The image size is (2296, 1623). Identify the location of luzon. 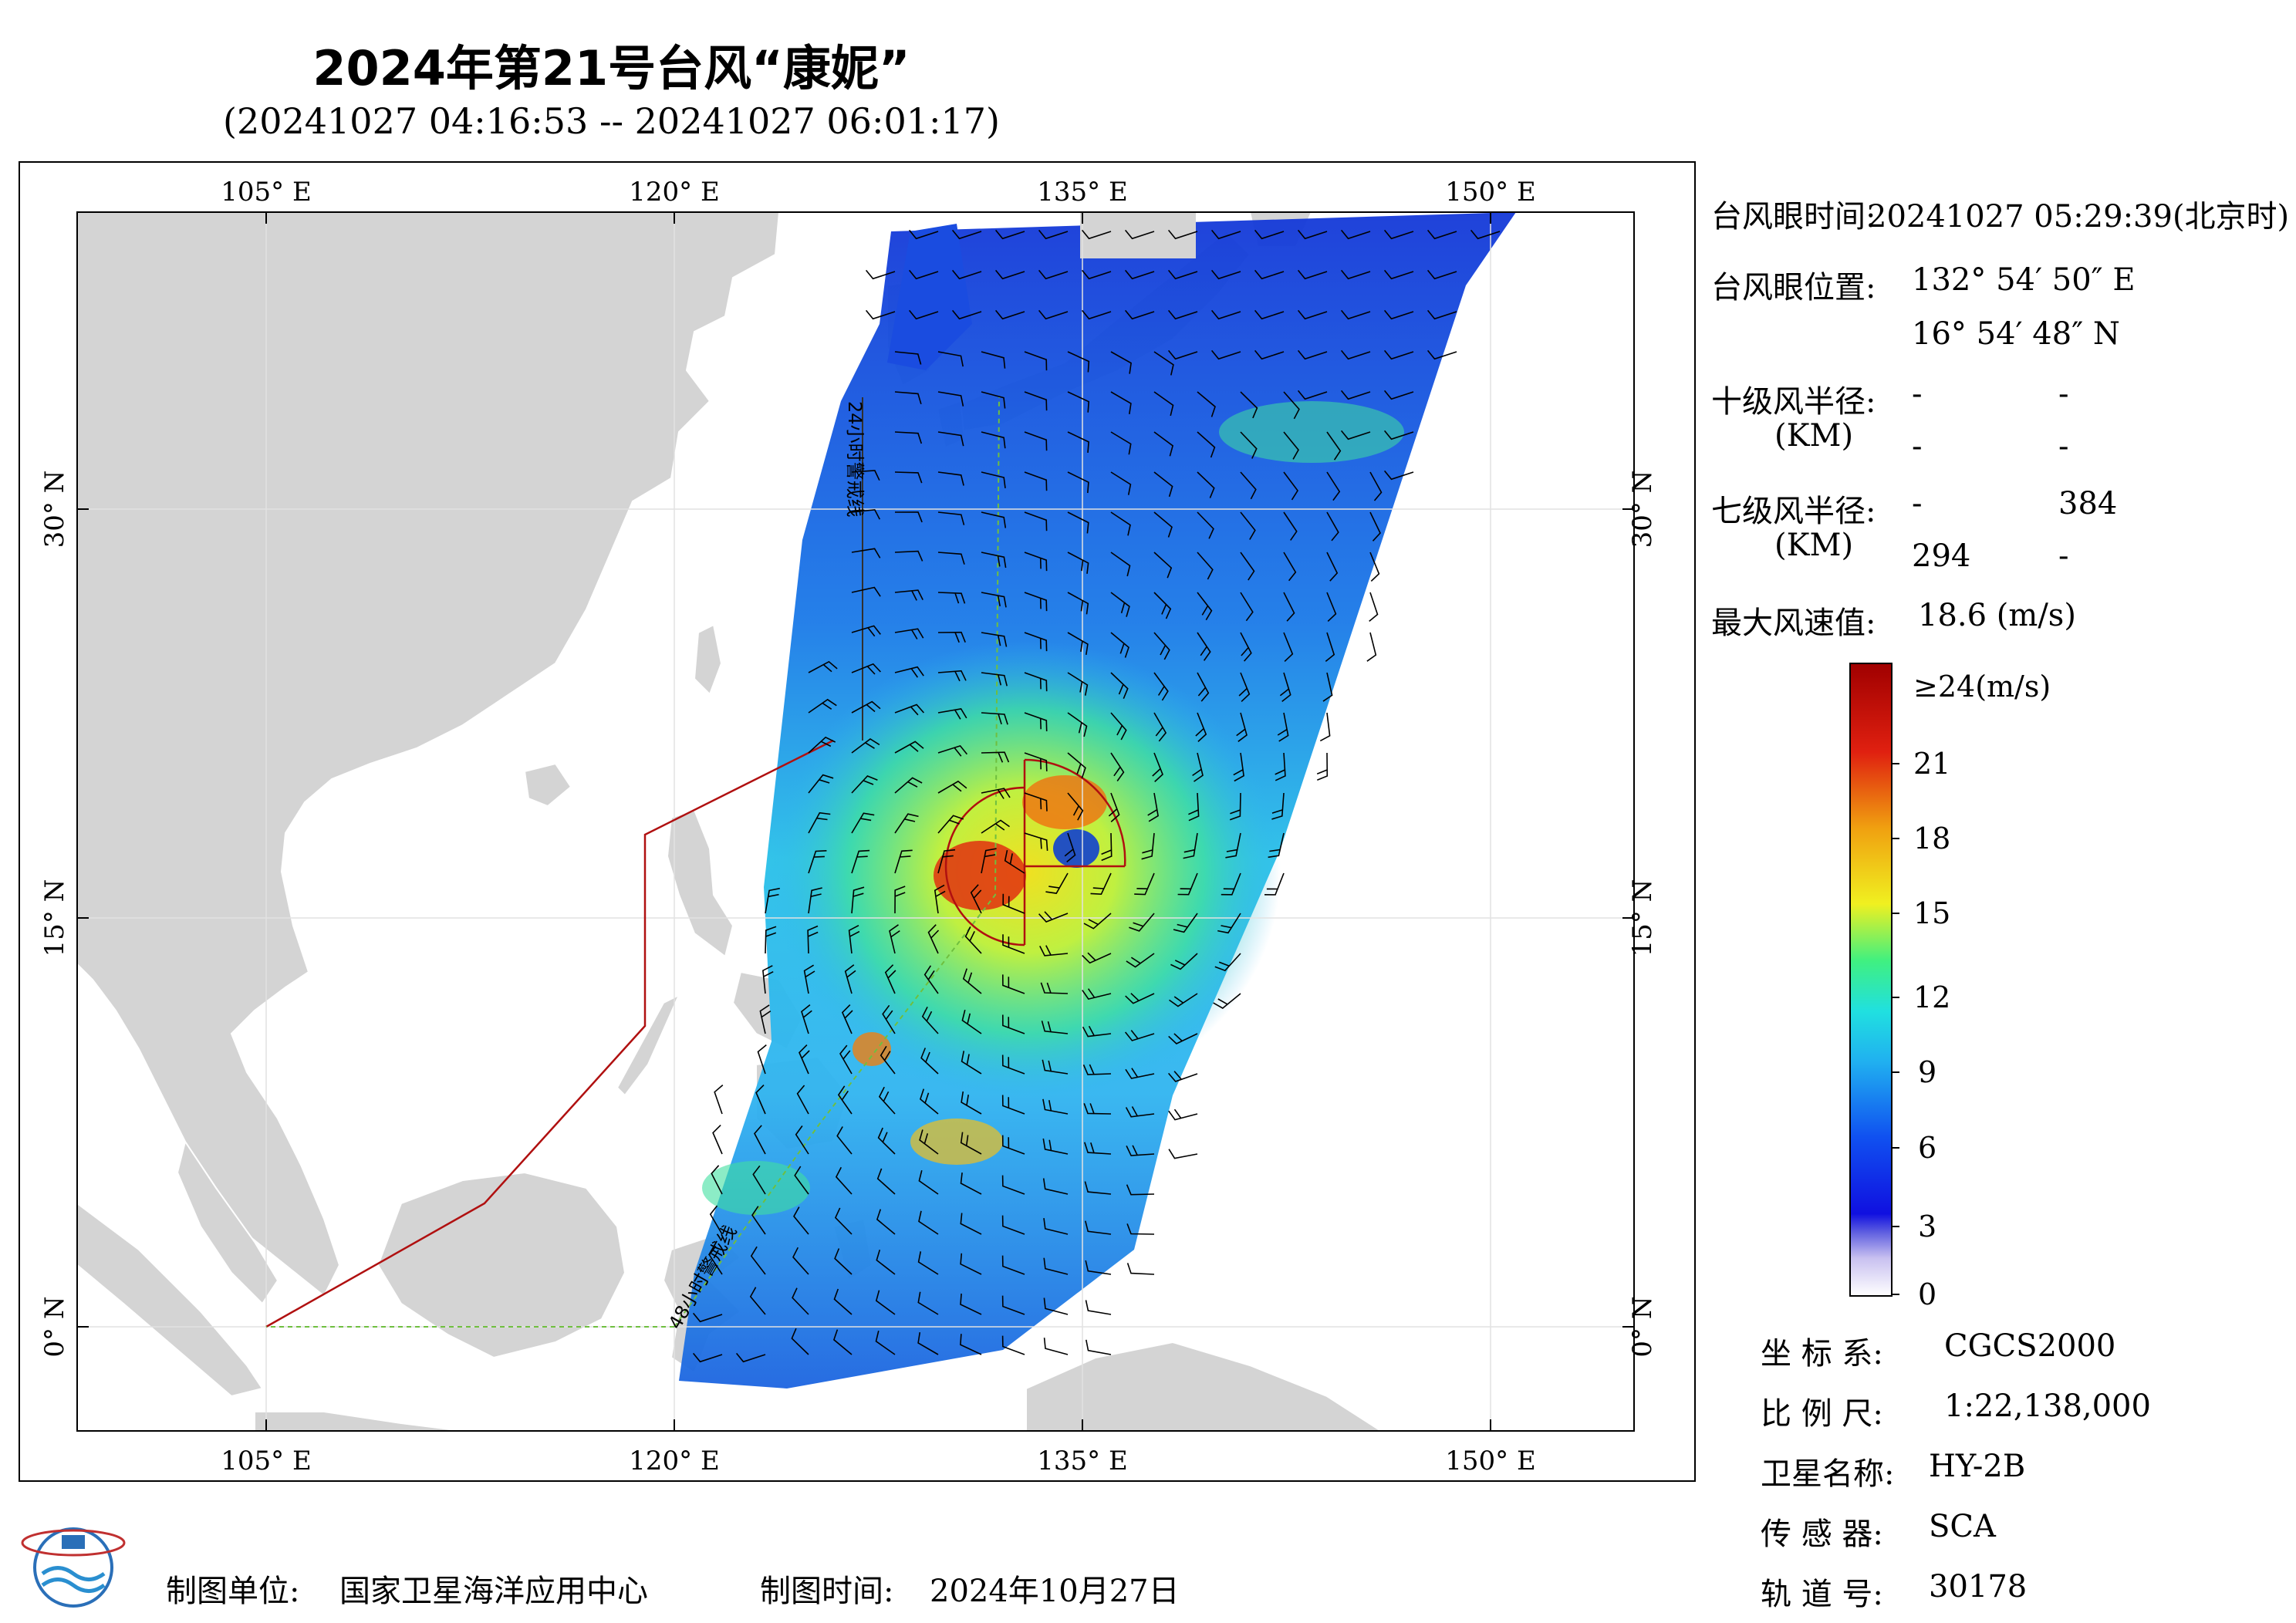
(700, 883).